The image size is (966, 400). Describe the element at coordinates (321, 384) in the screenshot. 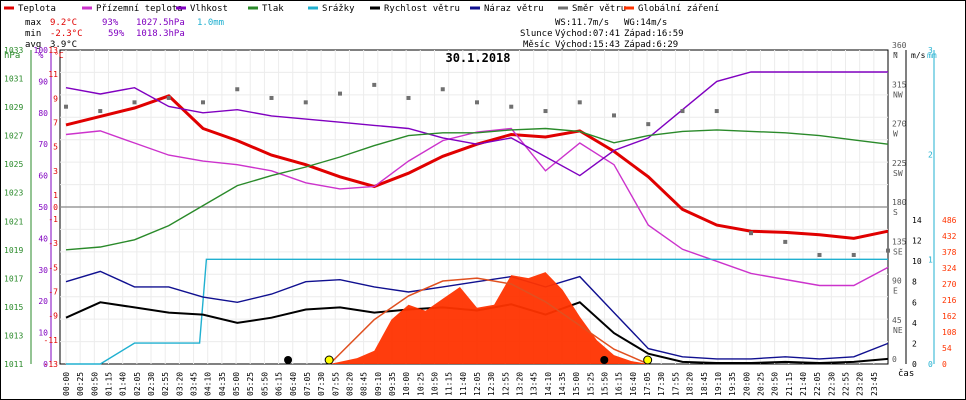

I see `x-tick-label: 07:30` at that location.